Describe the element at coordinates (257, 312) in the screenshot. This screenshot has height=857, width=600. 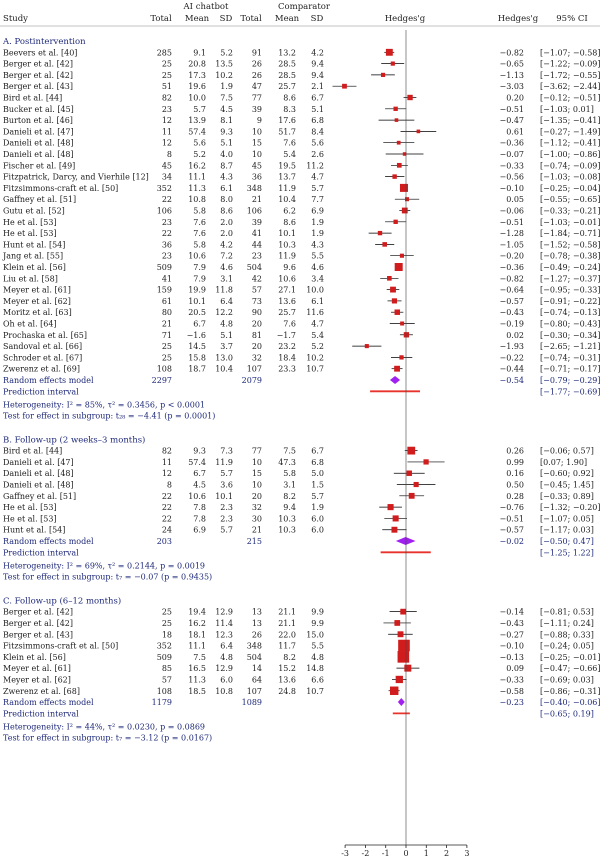
I see `total-2-cell: 90` at that location.